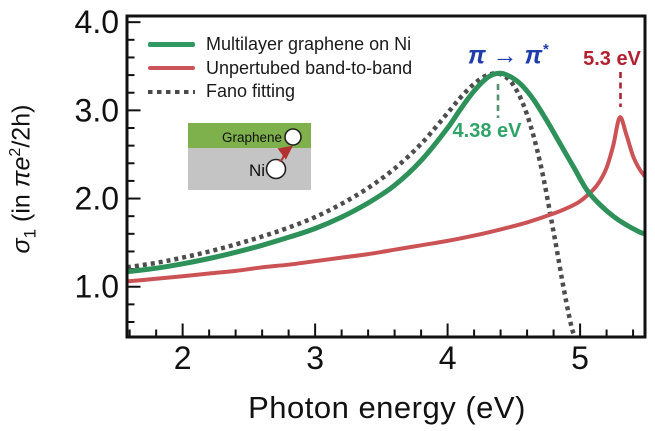 The width and height of the screenshot is (655, 431). Describe the element at coordinates (315, 358) in the screenshot. I see `x-tick-label: 3` at that location.